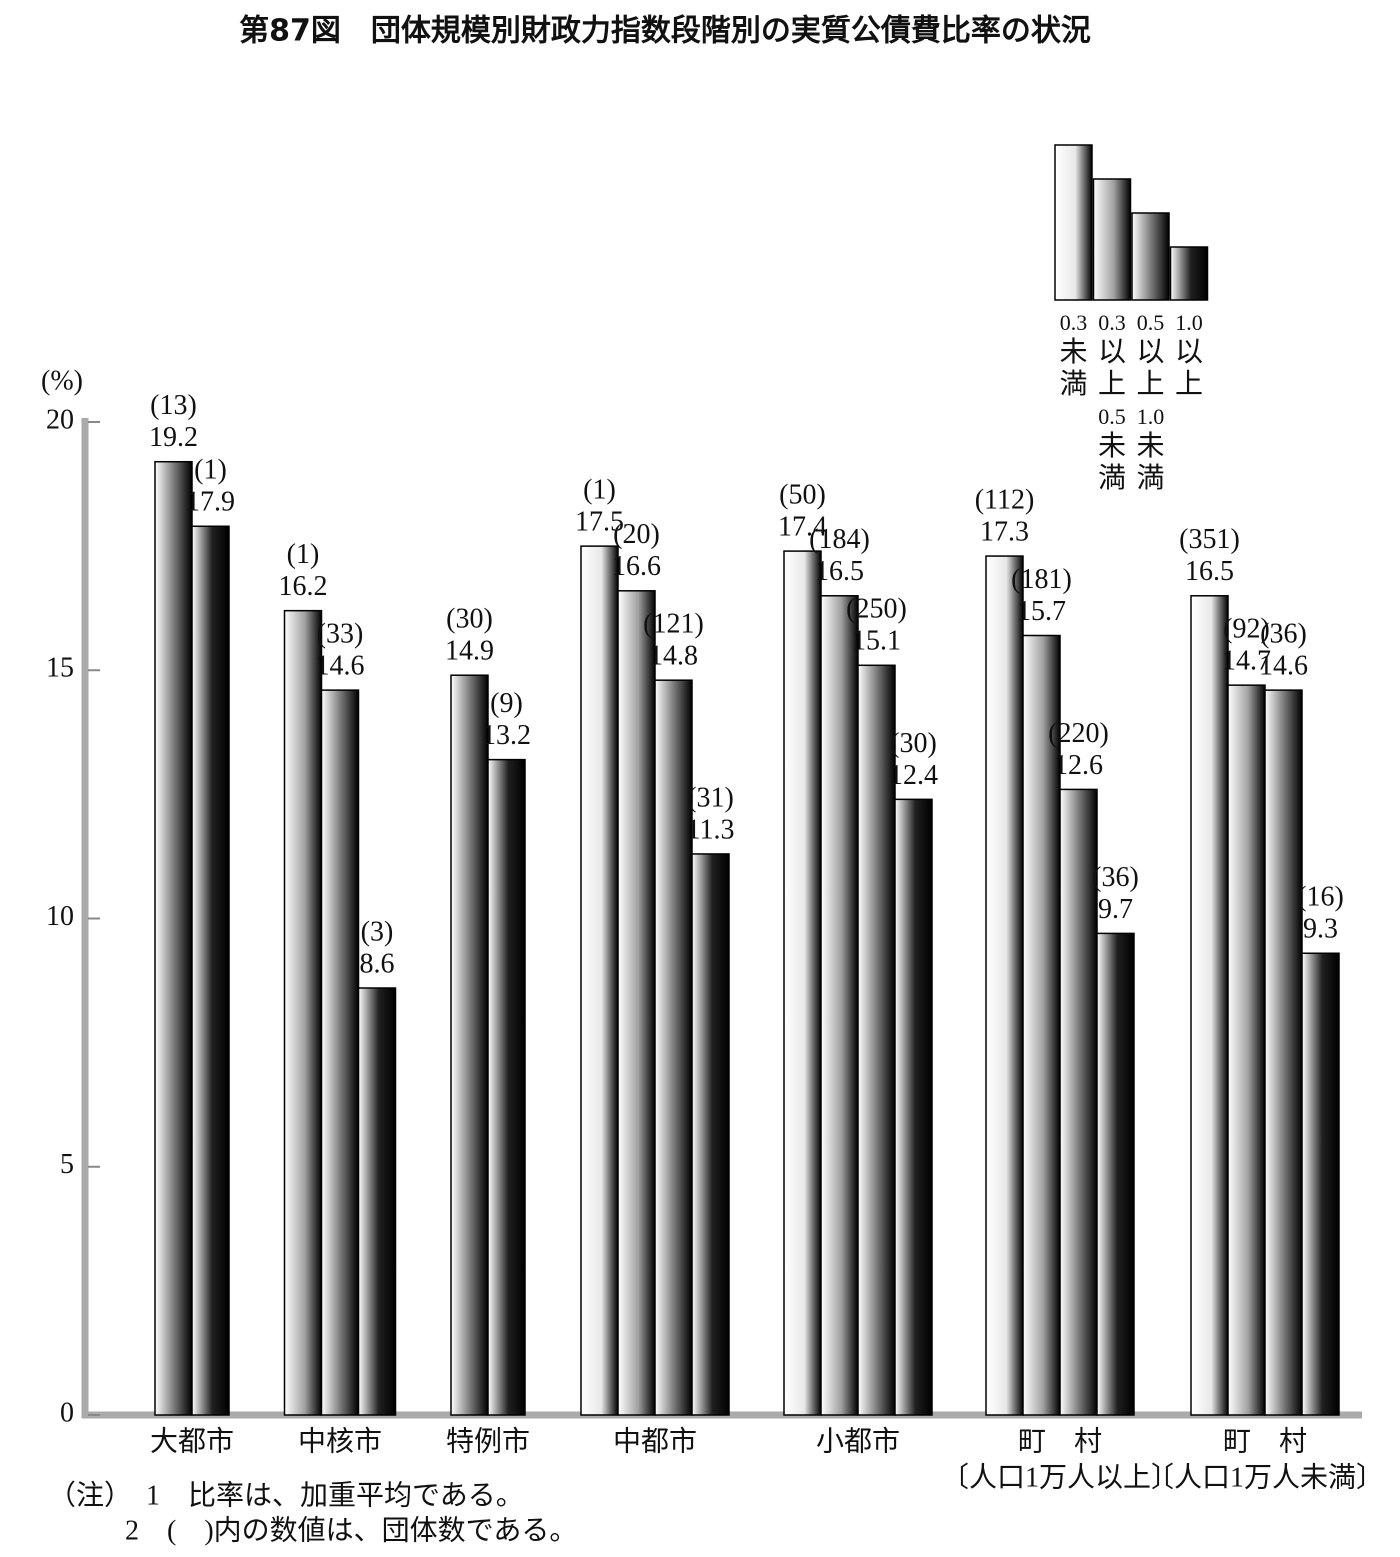 The width and height of the screenshot is (1400, 1557). I want to click on note: （注） 1 比率は、加重平均である。, so click(286, 1495).